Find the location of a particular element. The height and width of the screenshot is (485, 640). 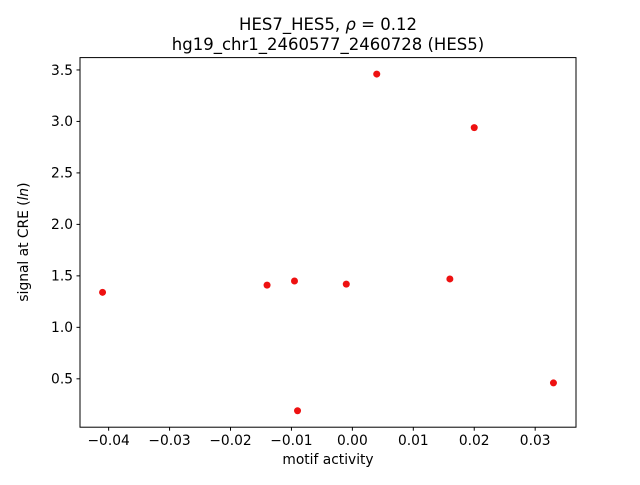

x-tick-label: 0.02 is located at coordinates (474, 441).